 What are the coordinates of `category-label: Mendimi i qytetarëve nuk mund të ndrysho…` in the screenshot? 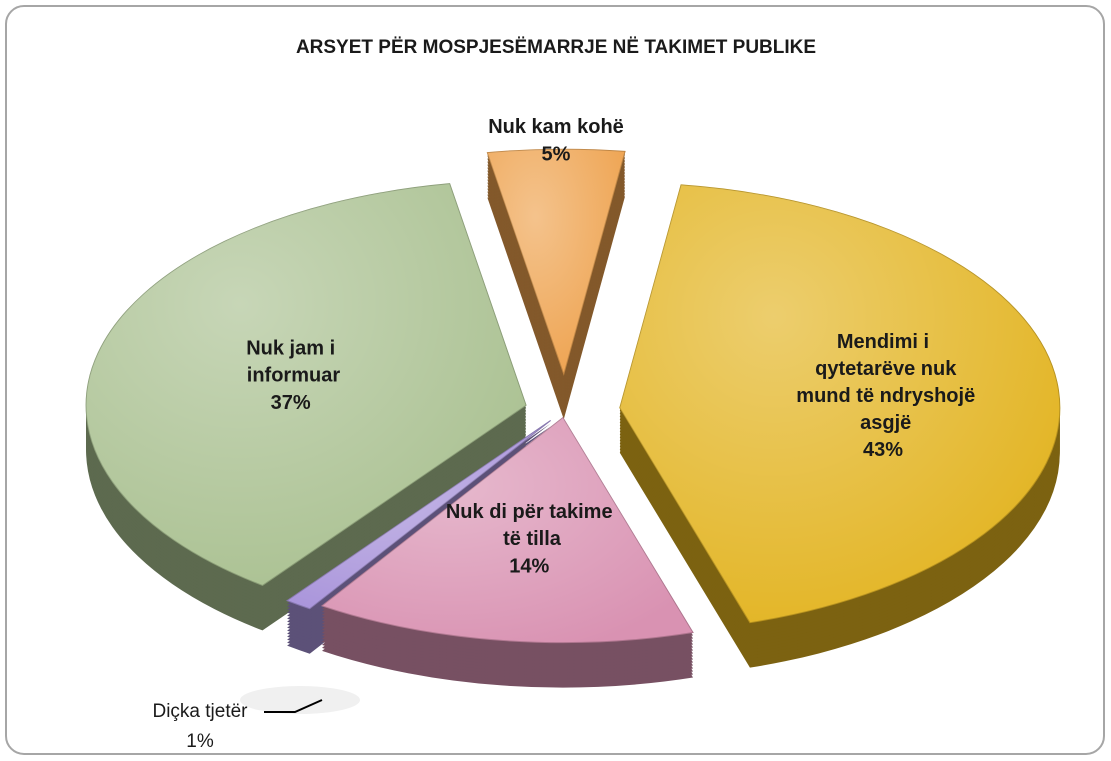 It's located at (883, 382).